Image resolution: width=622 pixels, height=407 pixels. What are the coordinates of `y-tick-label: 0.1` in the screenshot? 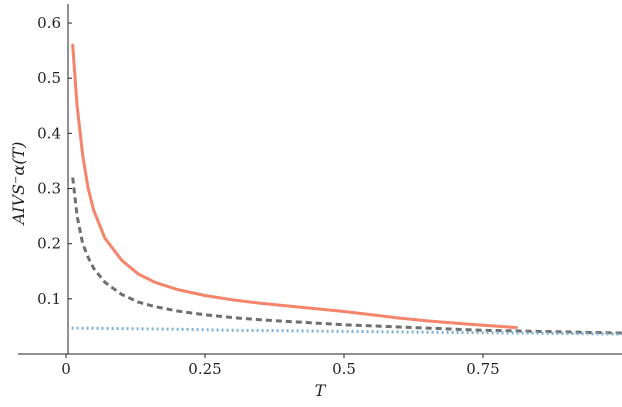 It's located at (49, 299).